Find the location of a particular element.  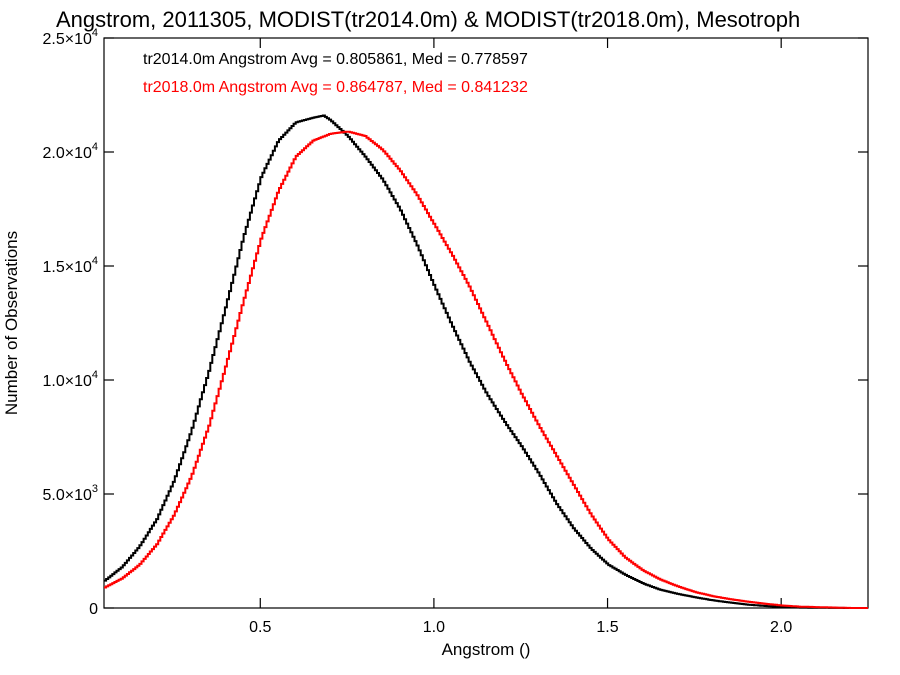

y-tick-label: 2.0×10⁴ is located at coordinates (70, 151).